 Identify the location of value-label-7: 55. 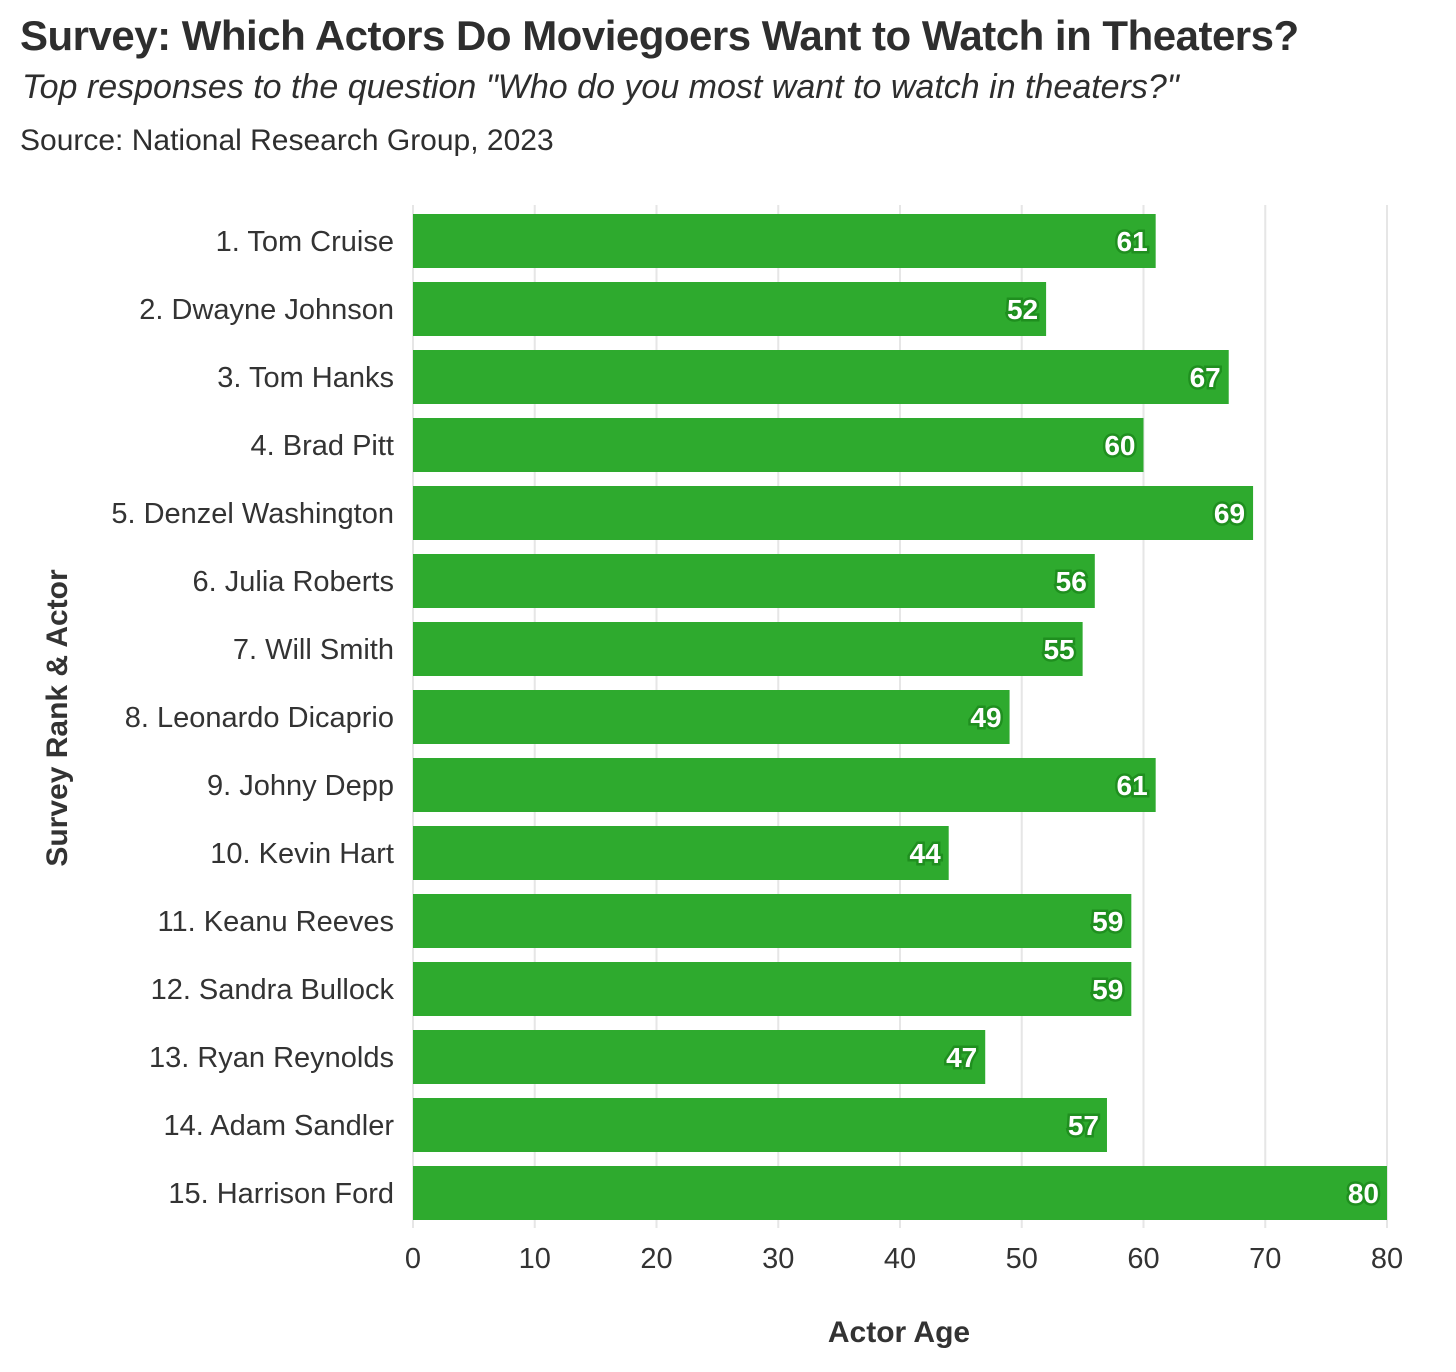
(1058, 649).